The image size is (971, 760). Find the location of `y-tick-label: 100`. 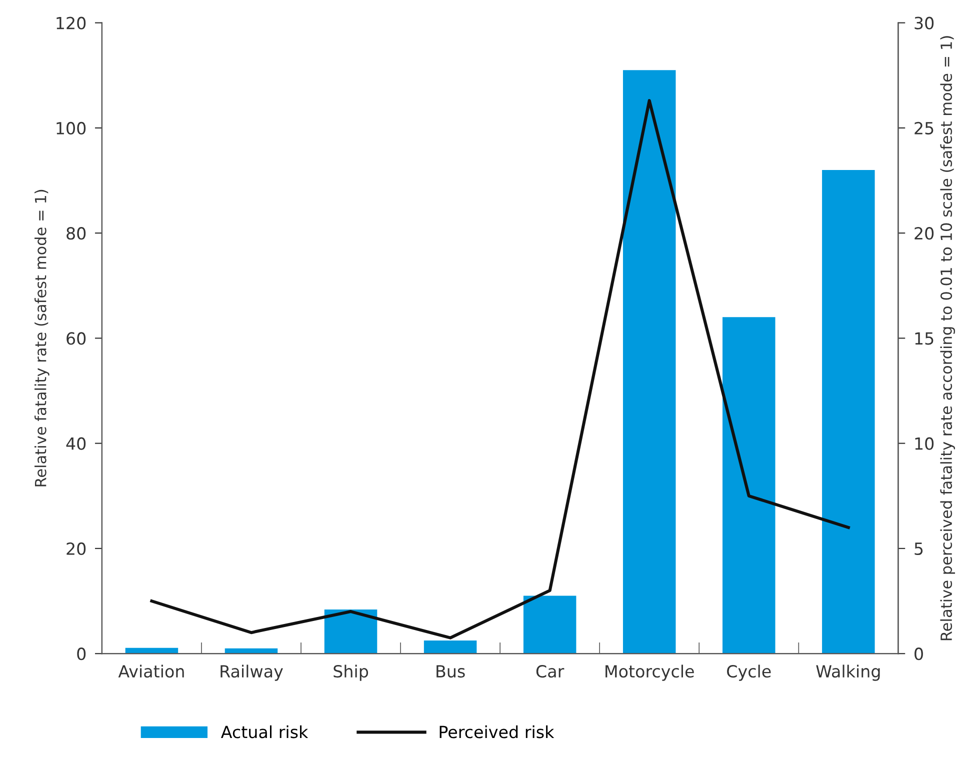

y-tick-label: 100 is located at coordinates (71, 128).